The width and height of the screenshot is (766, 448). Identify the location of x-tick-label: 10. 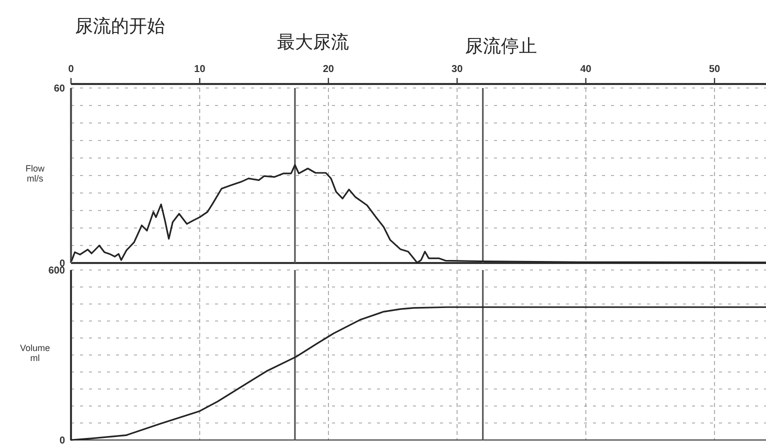
(200, 69).